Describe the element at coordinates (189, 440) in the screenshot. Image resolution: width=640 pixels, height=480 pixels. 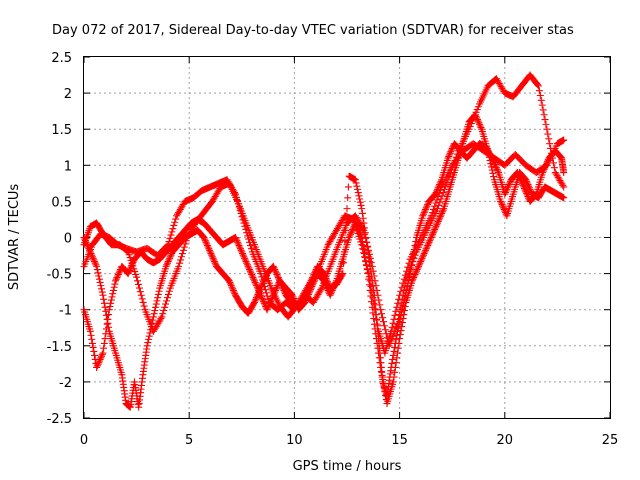
I see `x-tick-label: 5` at that location.